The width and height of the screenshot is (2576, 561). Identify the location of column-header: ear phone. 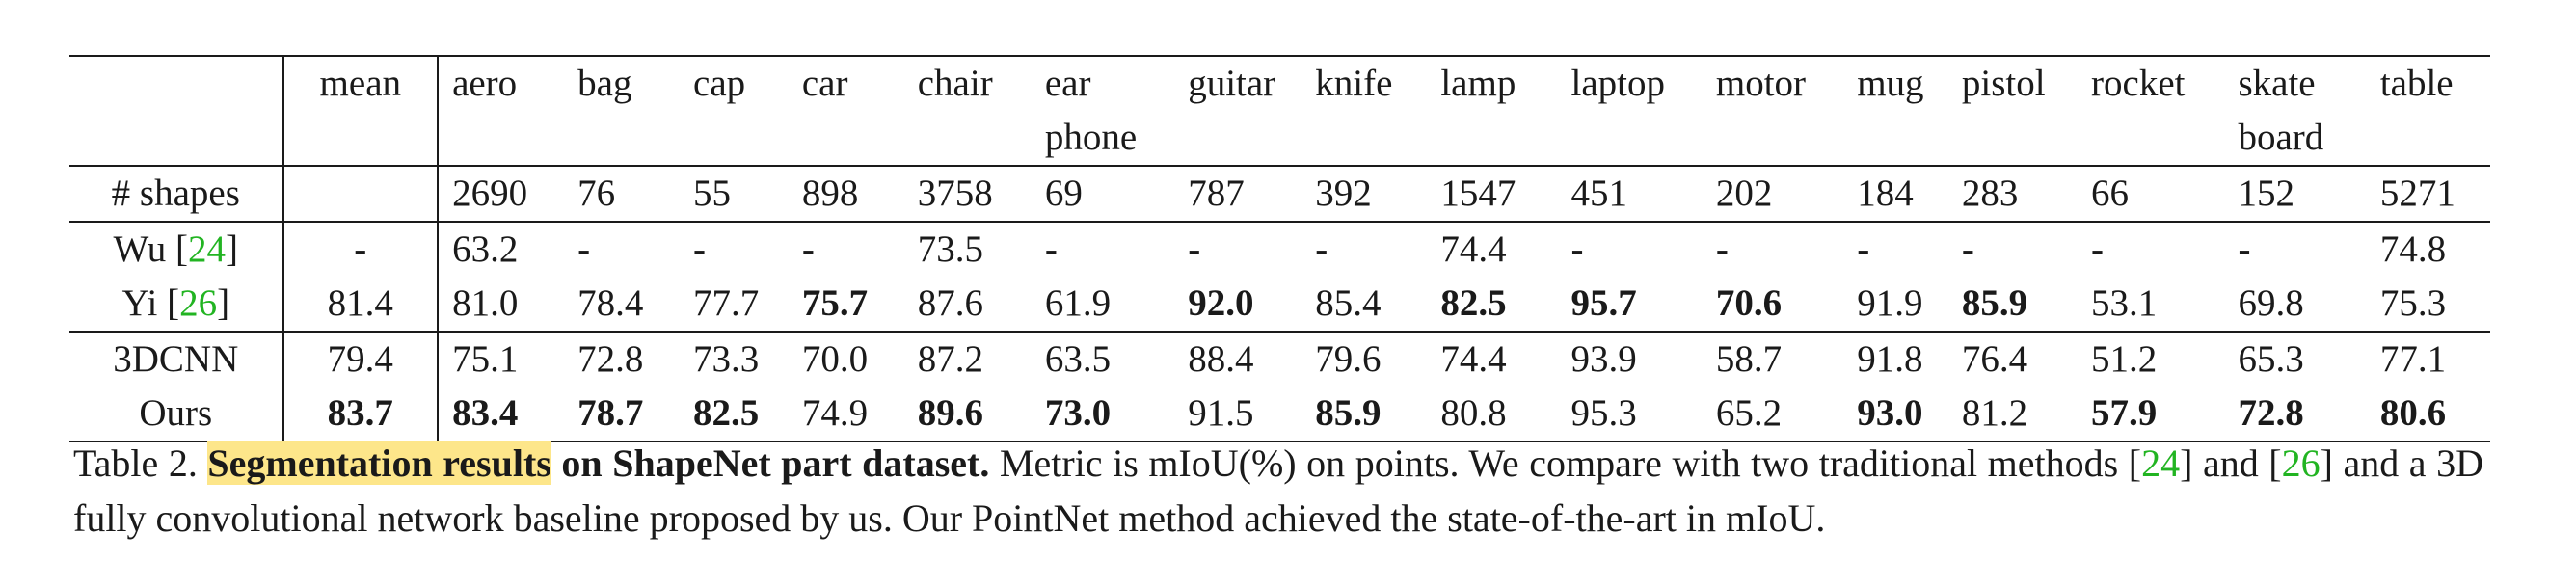
(1103, 110).